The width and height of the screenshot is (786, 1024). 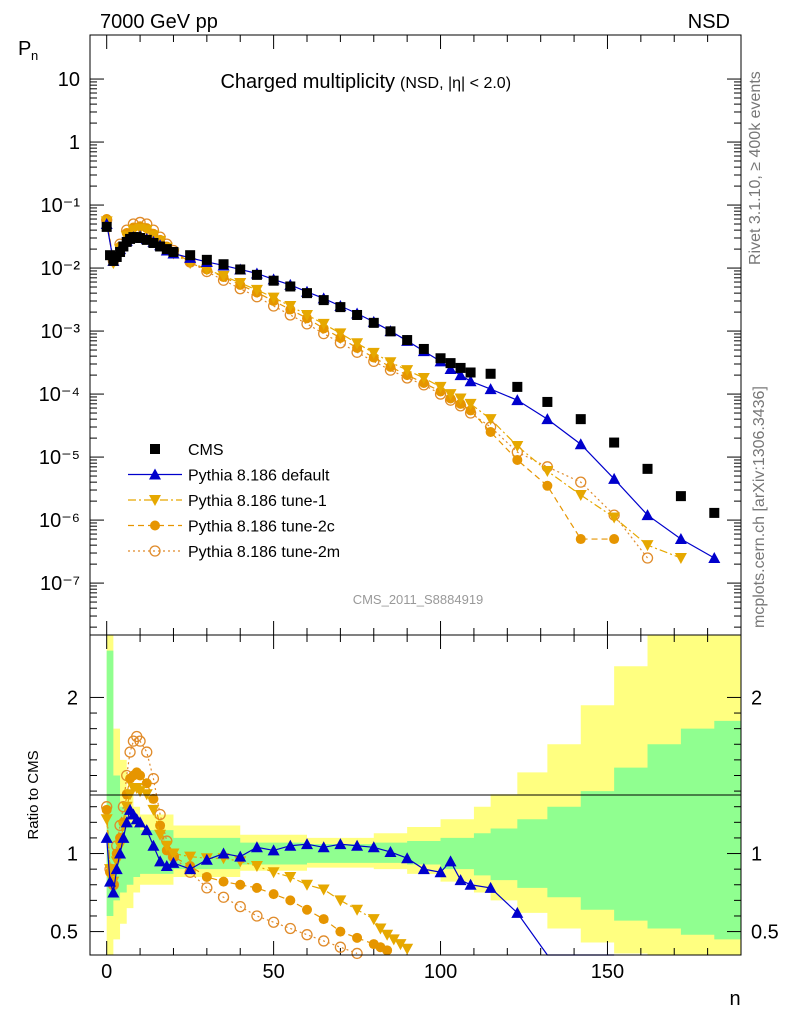 I want to click on legend-label: Pythia 8.186 tune-2c, so click(x=261, y=527).